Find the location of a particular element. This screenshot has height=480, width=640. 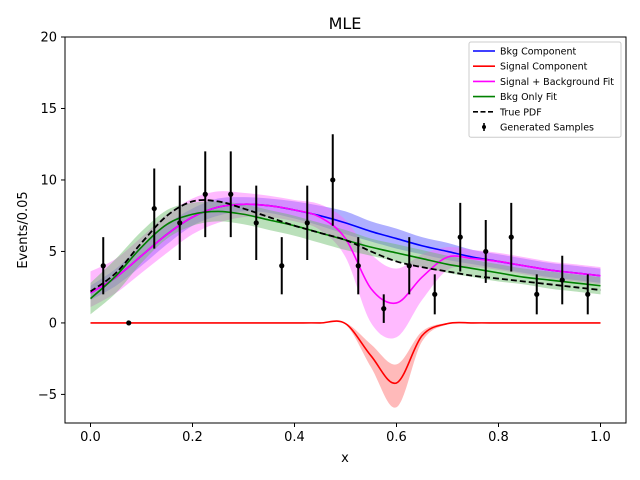

legend-label-true-pdf: True PDF is located at coordinates (520, 112).